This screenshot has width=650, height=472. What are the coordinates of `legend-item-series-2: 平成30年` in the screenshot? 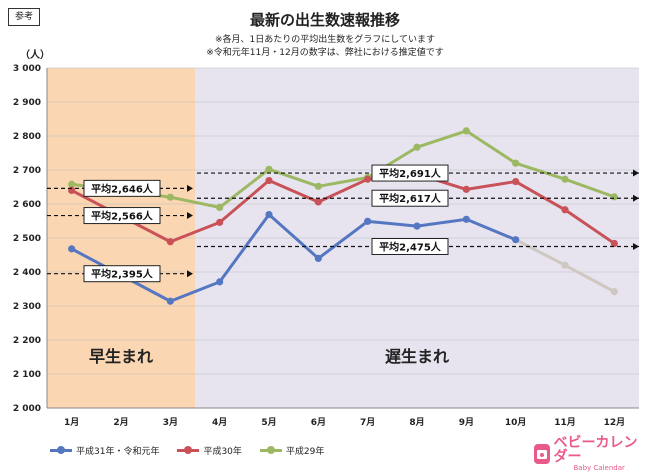 It's located at (209, 450).